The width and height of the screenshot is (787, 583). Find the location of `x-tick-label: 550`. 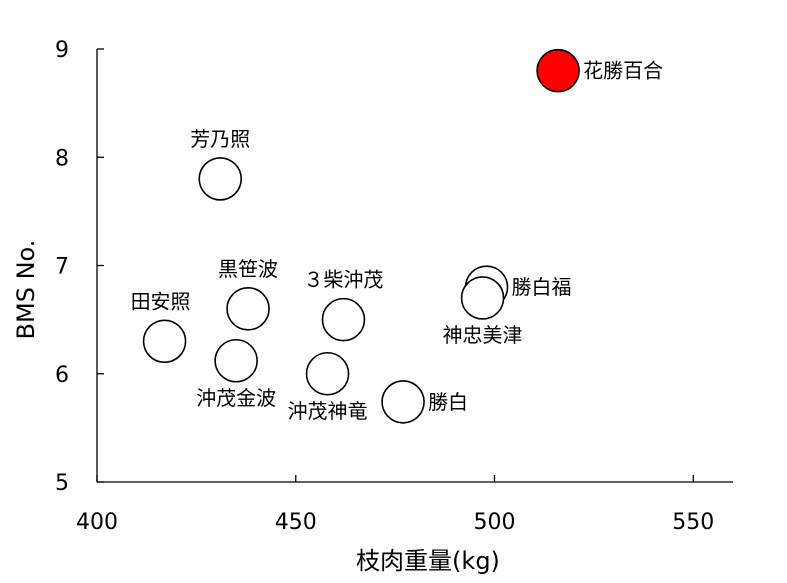

x-tick-label: 550 is located at coordinates (693, 522).